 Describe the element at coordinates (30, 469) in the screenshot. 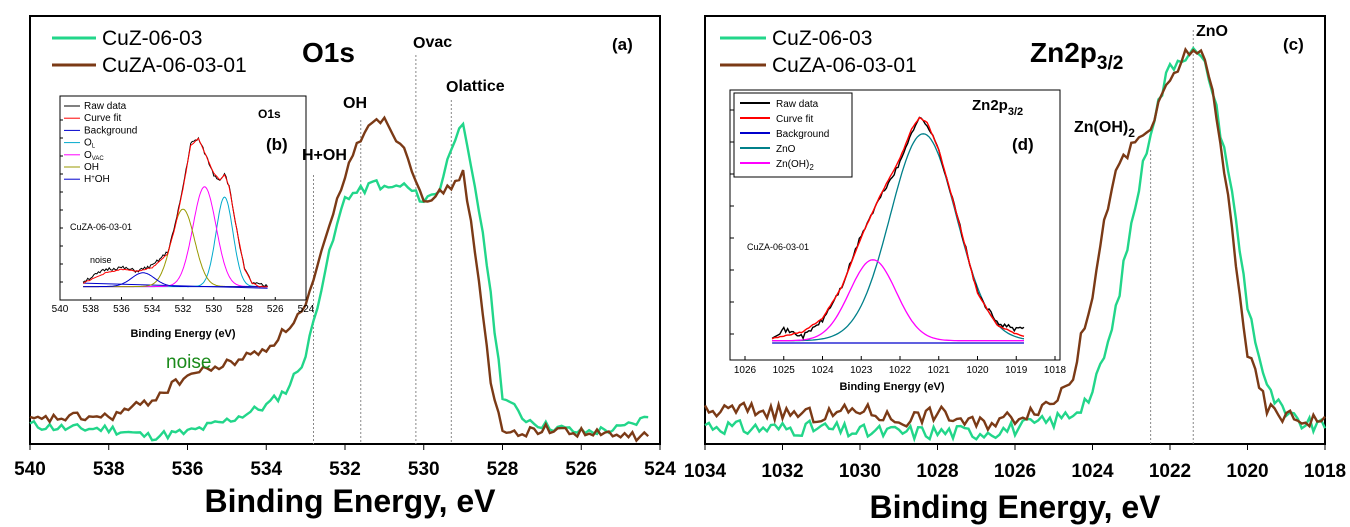

I see `a-x-ticklabel-0: 540` at that location.